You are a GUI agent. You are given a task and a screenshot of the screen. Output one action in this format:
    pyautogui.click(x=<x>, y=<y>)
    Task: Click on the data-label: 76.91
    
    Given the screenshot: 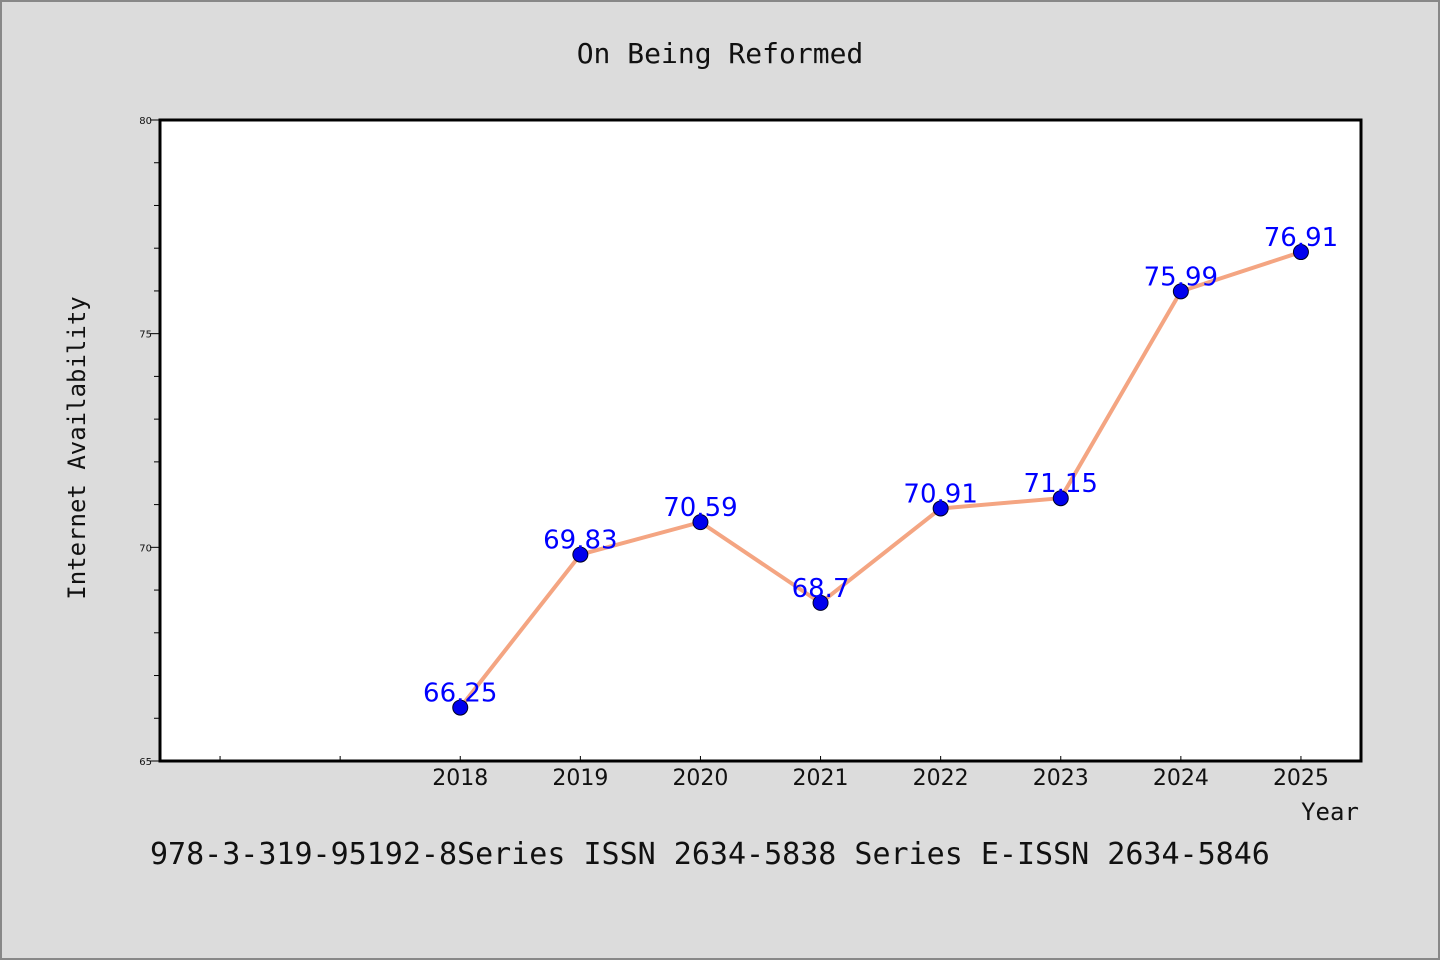 What is the action you would take?
    pyautogui.click(x=1301, y=238)
    